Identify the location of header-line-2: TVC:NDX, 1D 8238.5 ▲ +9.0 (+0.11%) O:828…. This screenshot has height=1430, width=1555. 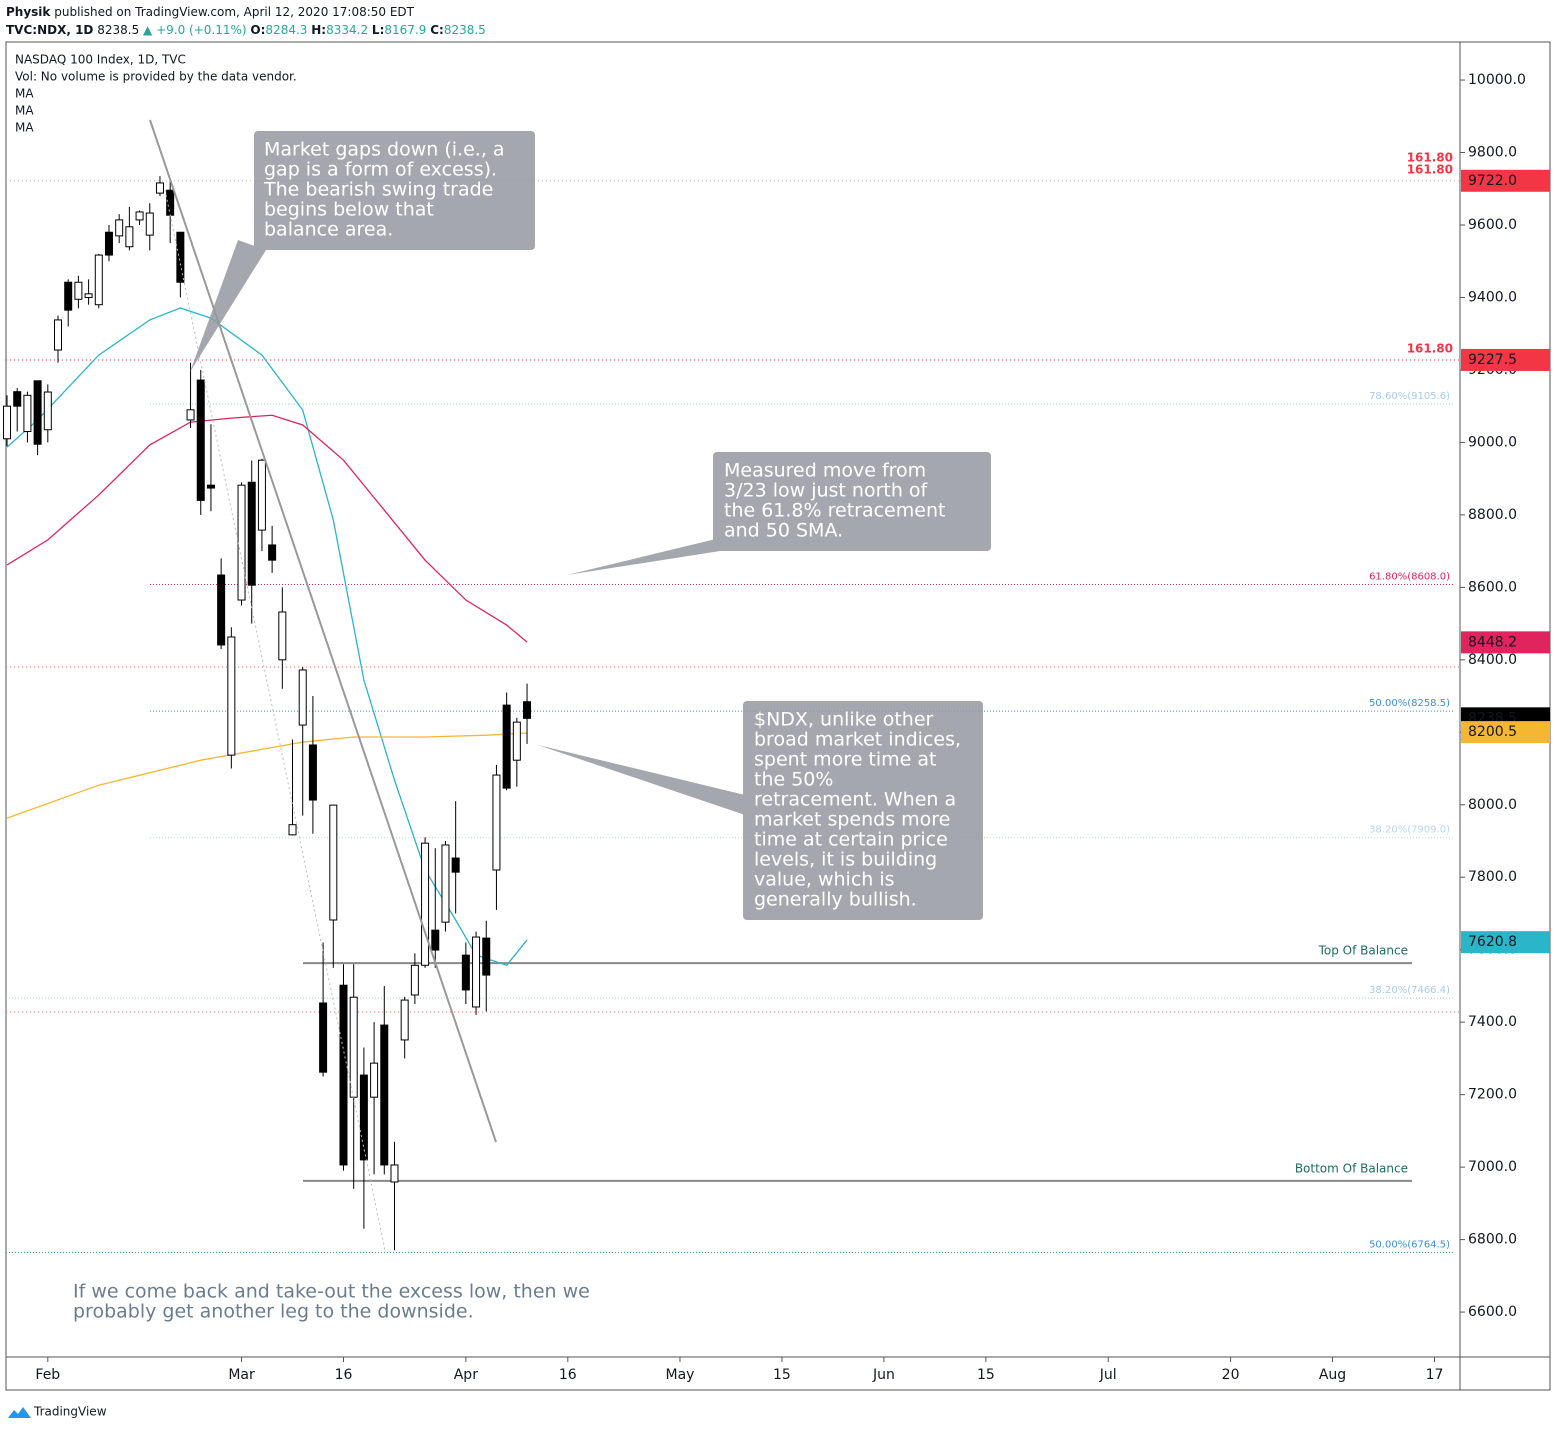
(246, 30).